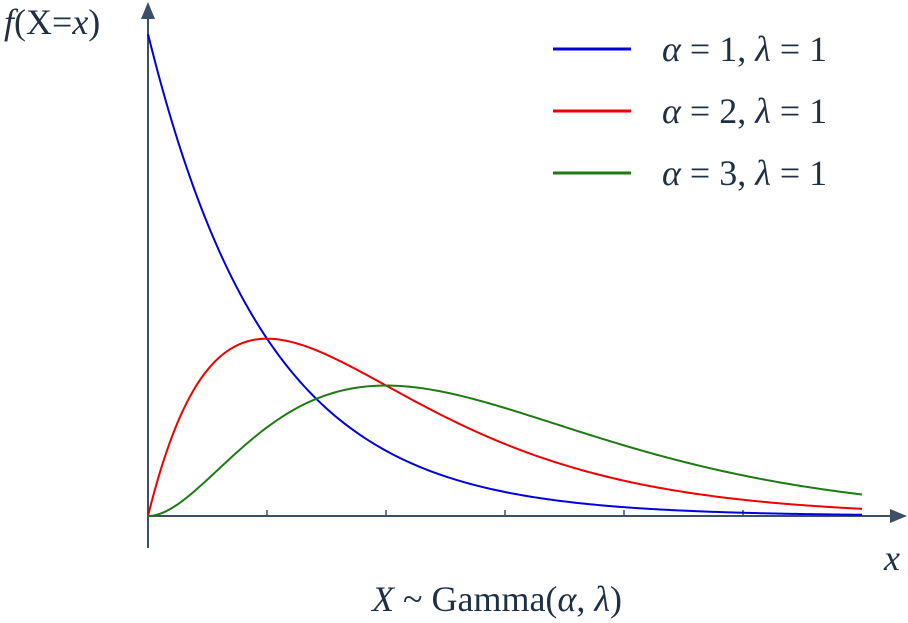 This screenshot has height=623, width=908. Describe the element at coordinates (744, 111) in the screenshot. I see `legend-label-series-2: α = 2, λ = 1` at that location.